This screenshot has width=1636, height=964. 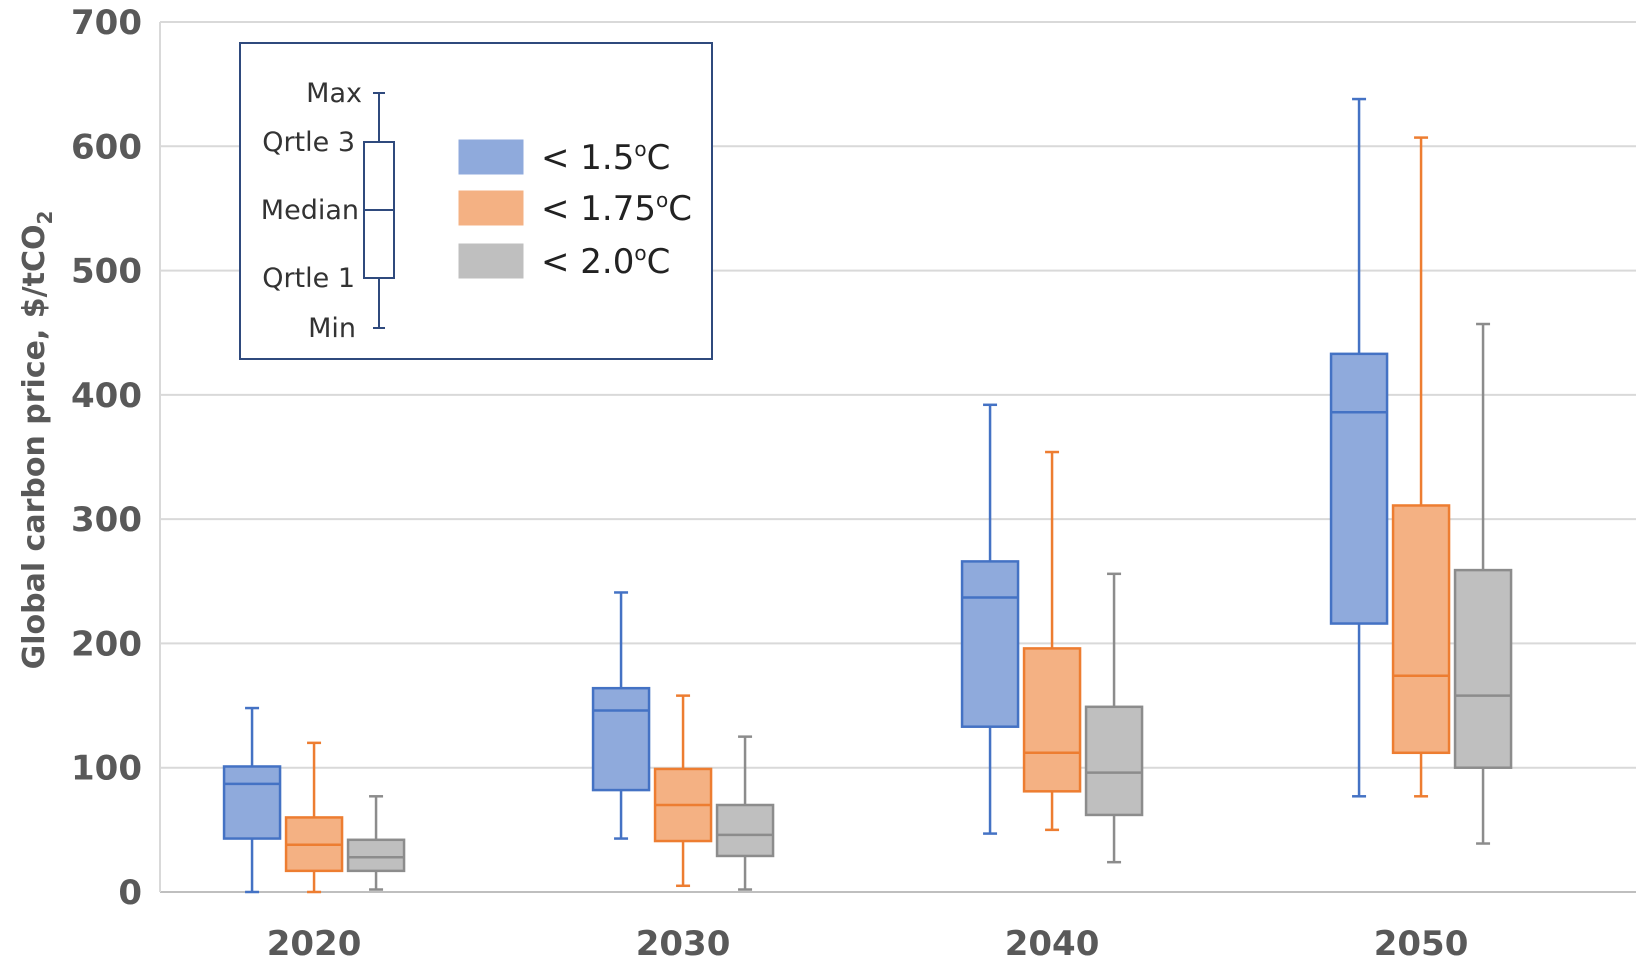 I want to click on x-tick-label-2020: 2020, so click(x=314, y=942).